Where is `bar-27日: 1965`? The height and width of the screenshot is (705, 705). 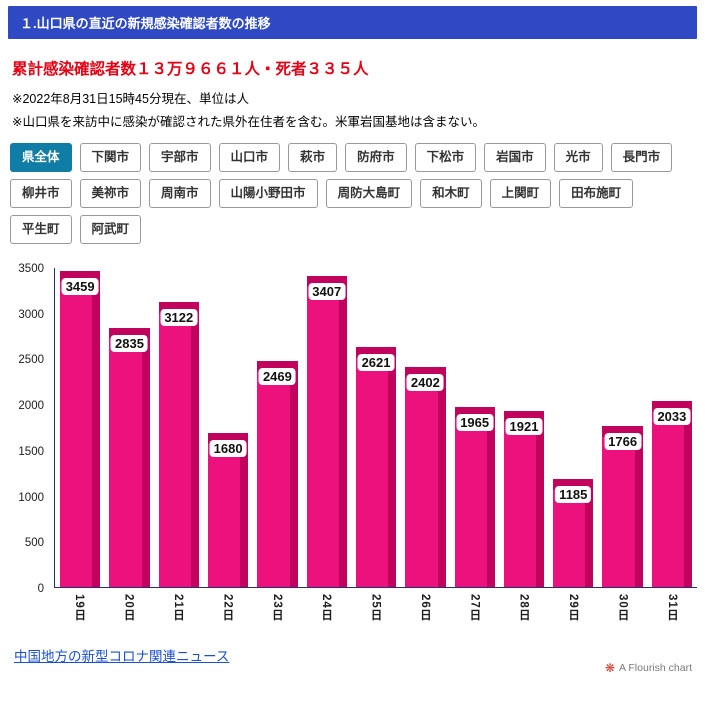 bar-27日: 1965 is located at coordinates (474, 497).